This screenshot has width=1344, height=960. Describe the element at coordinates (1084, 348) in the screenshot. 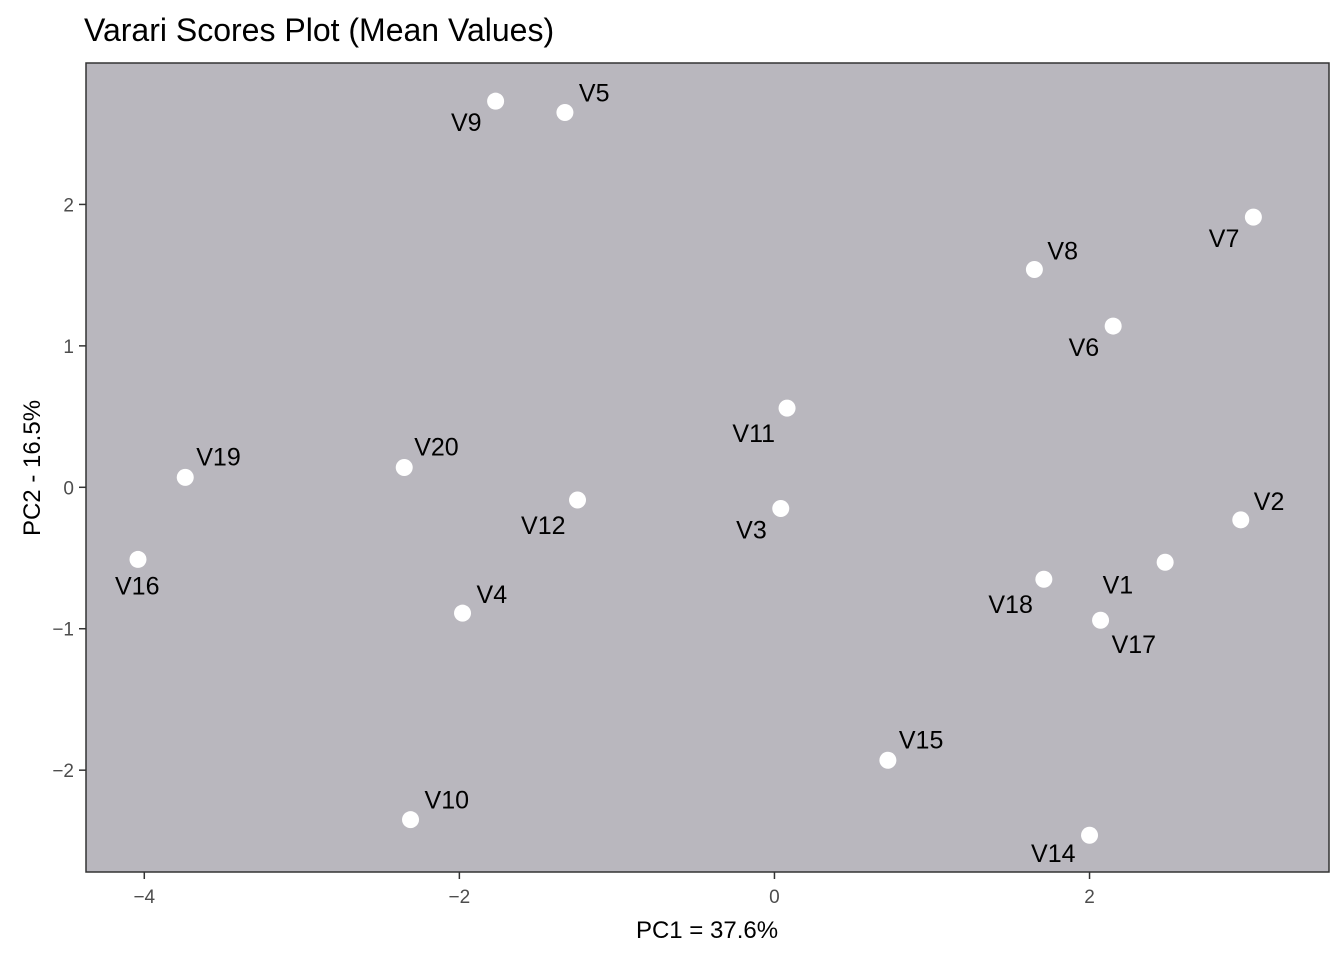

I see `point-label-v6: V6` at that location.